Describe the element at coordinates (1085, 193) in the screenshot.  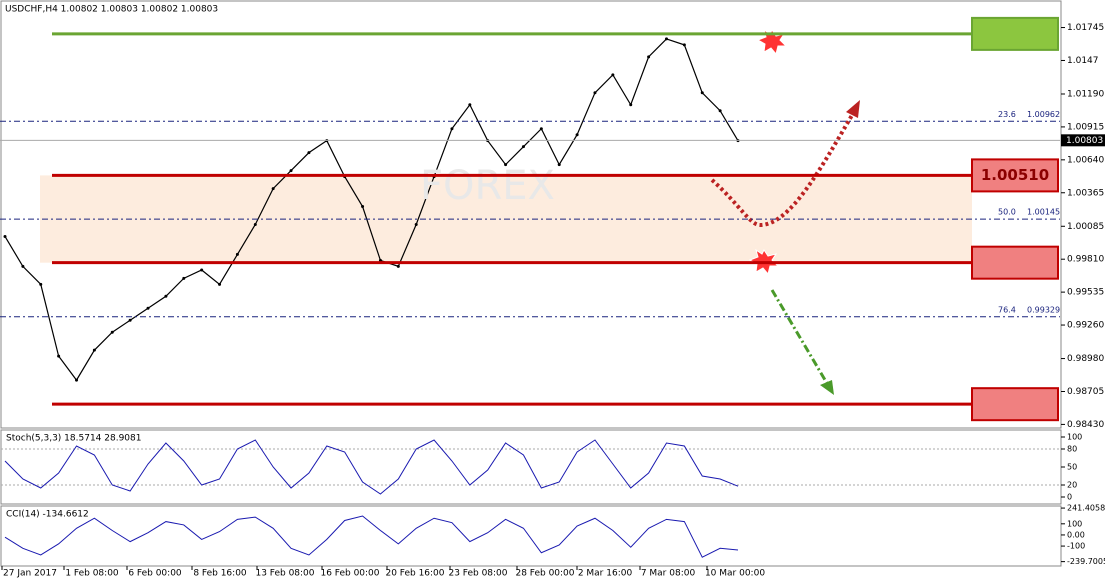
I see `y-tick-label: 1.00365` at that location.